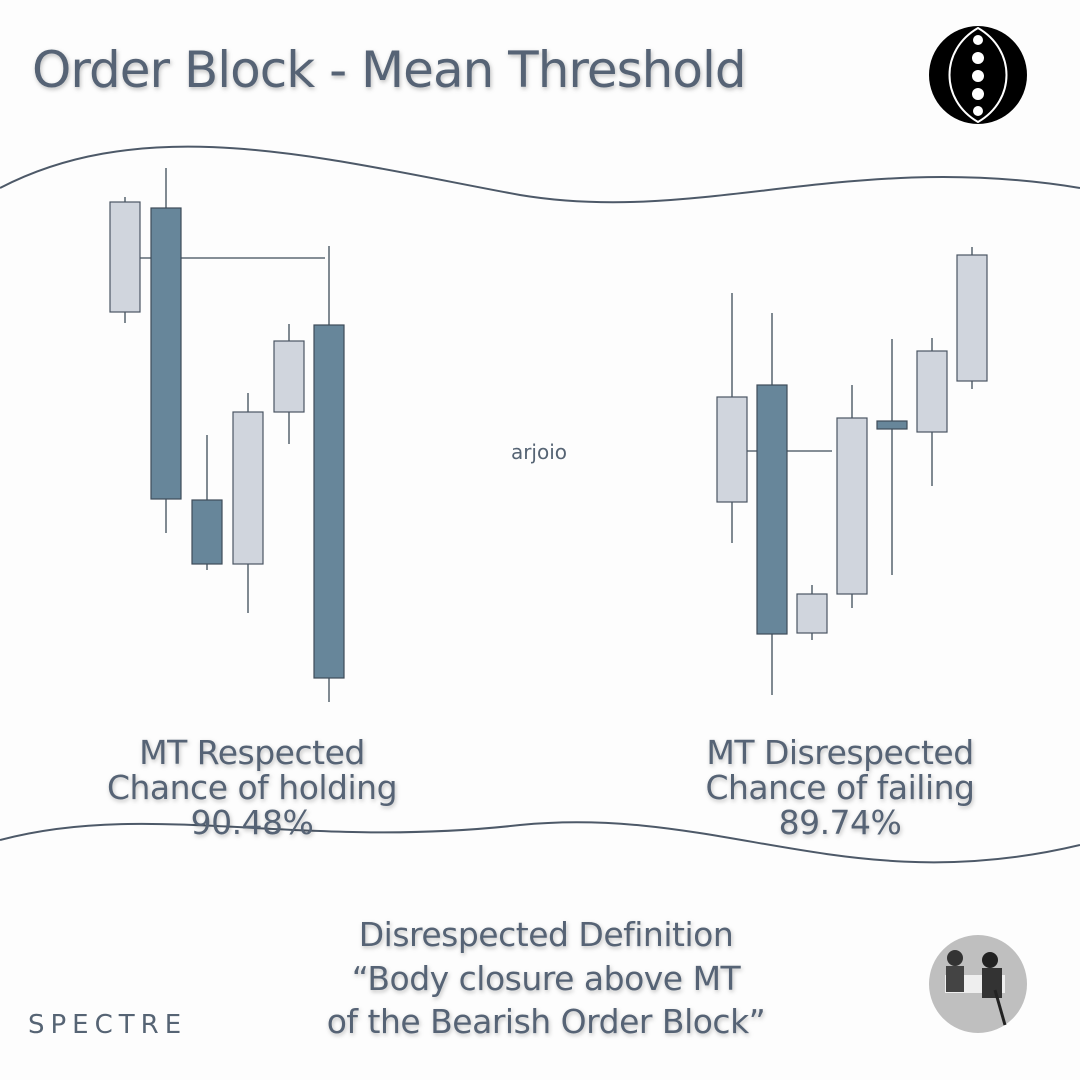 The height and width of the screenshot is (1080, 1080). Describe the element at coordinates (389, 70) in the screenshot. I see `title: Order Block - Mean Threshold` at that location.